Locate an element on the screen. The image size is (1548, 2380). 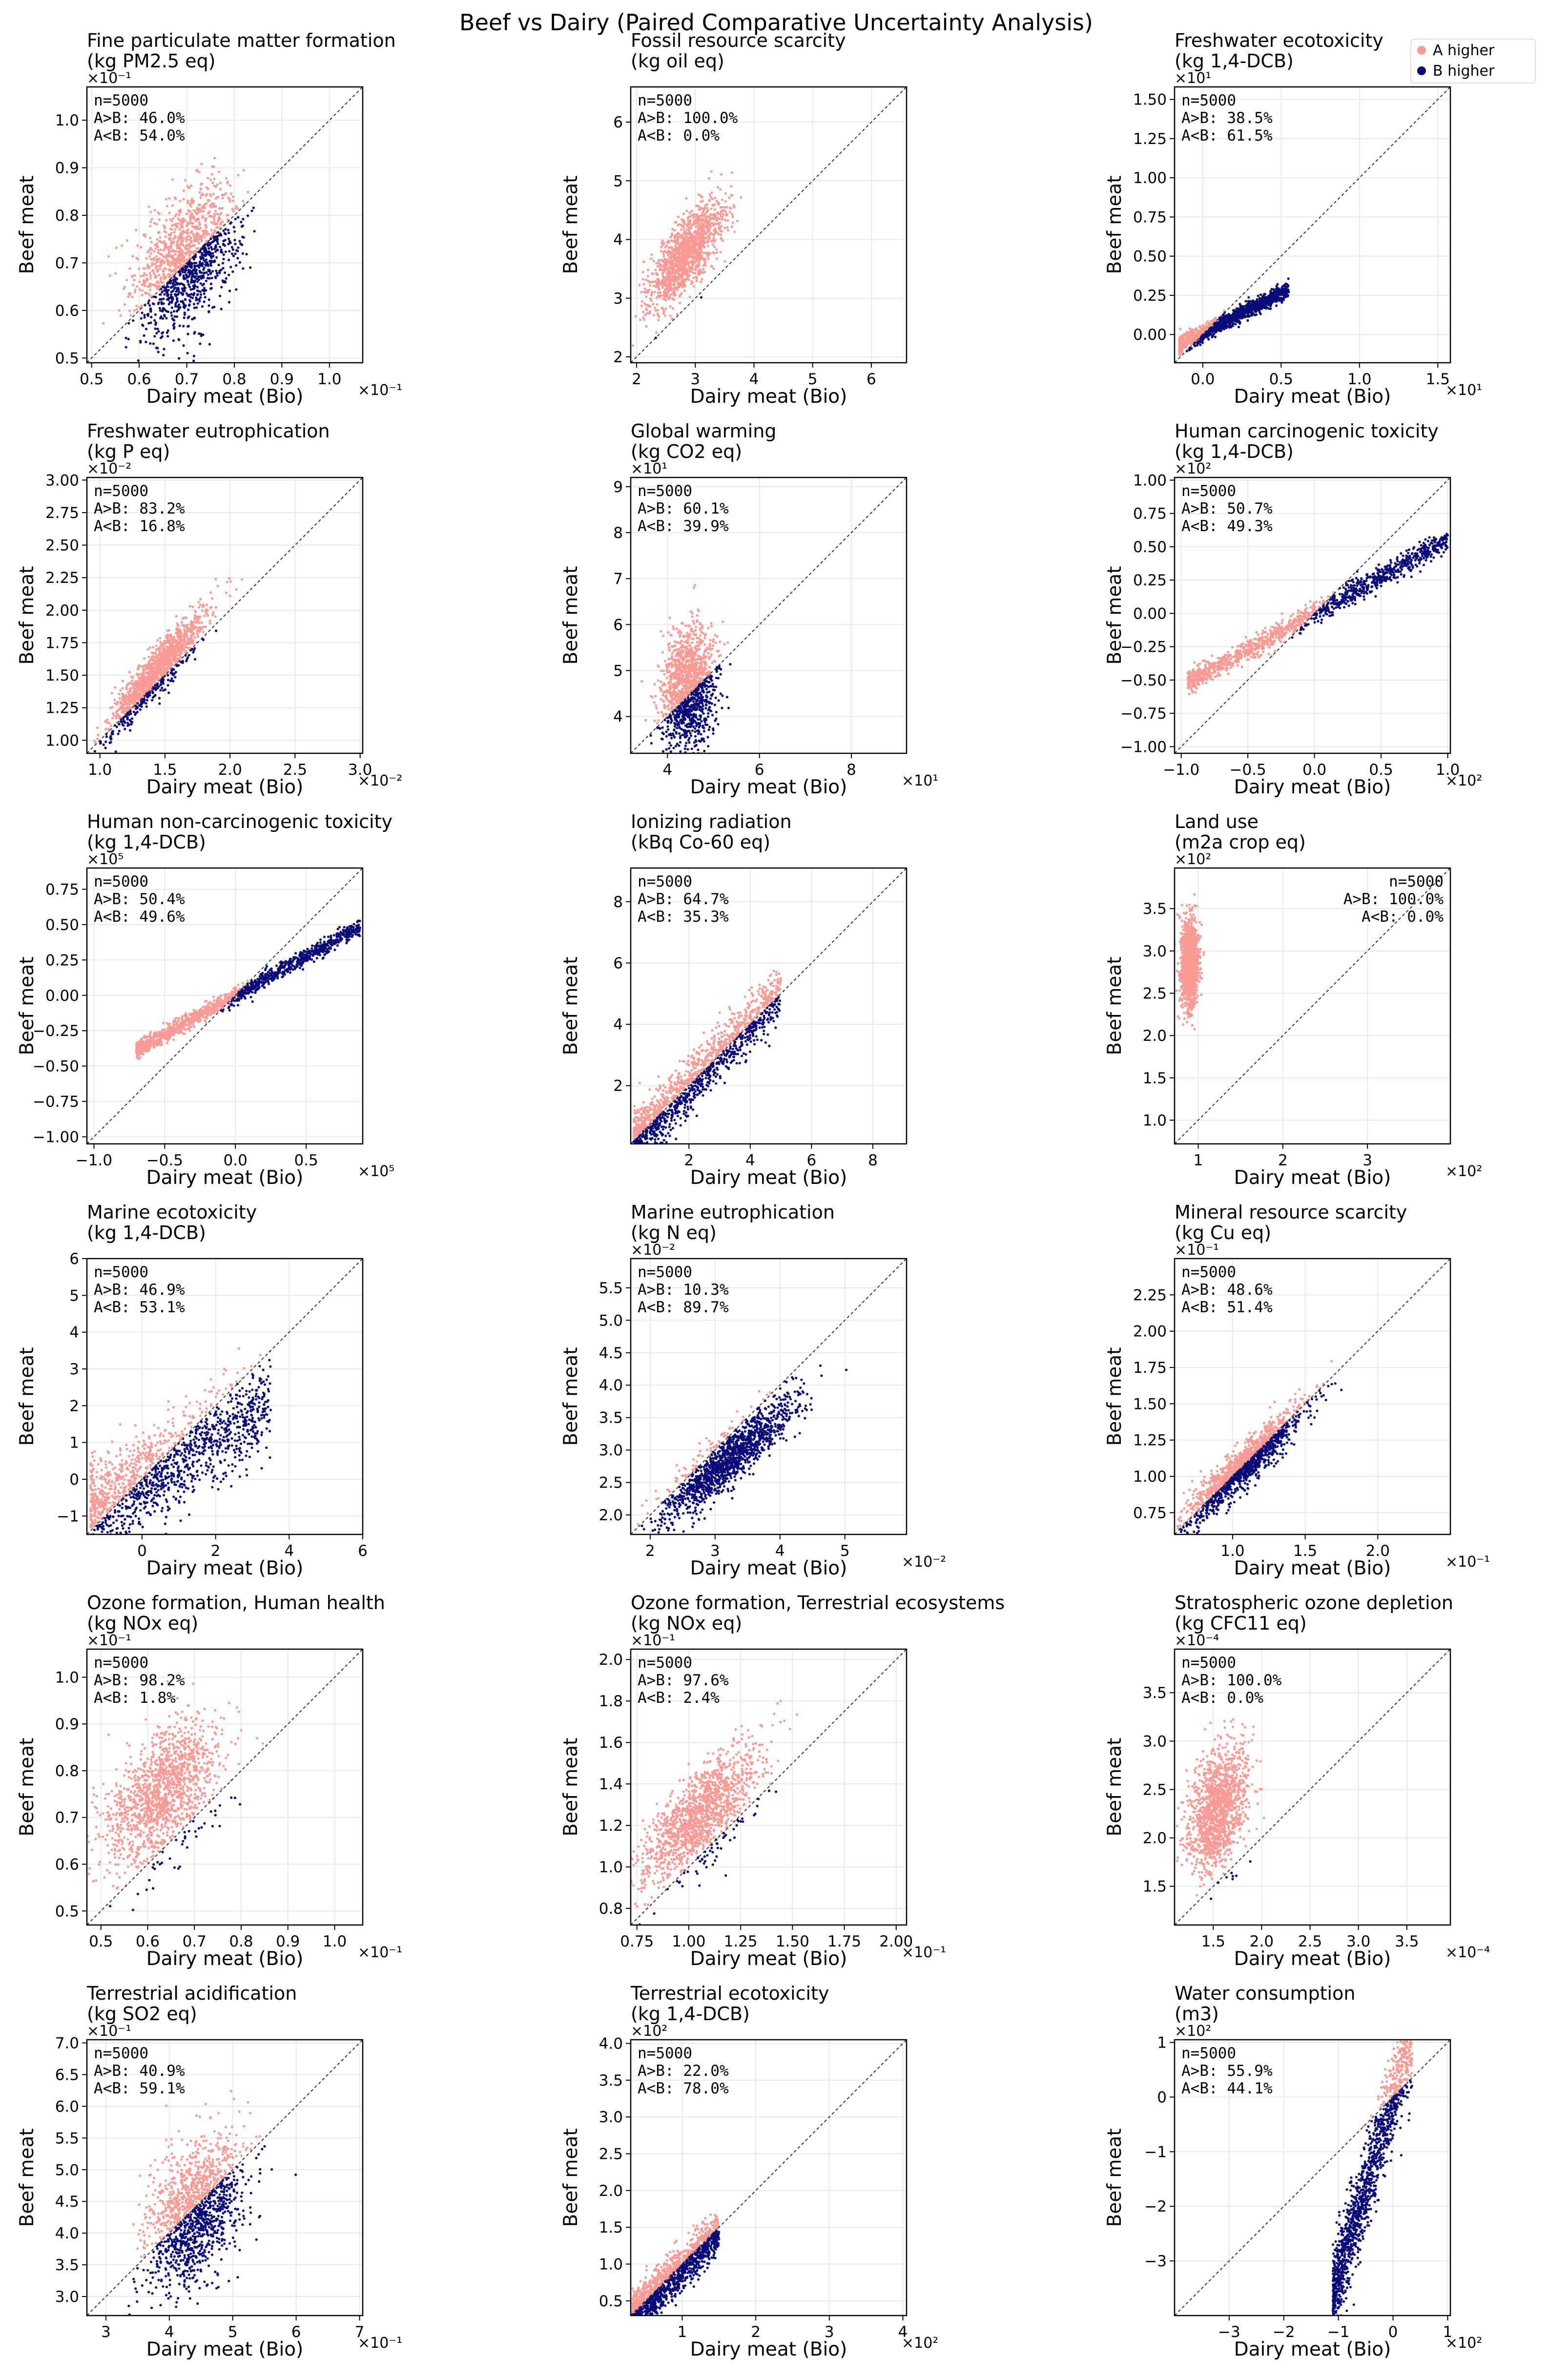
stat-a-less-b: A<B: 0.0% is located at coordinates (679, 136).